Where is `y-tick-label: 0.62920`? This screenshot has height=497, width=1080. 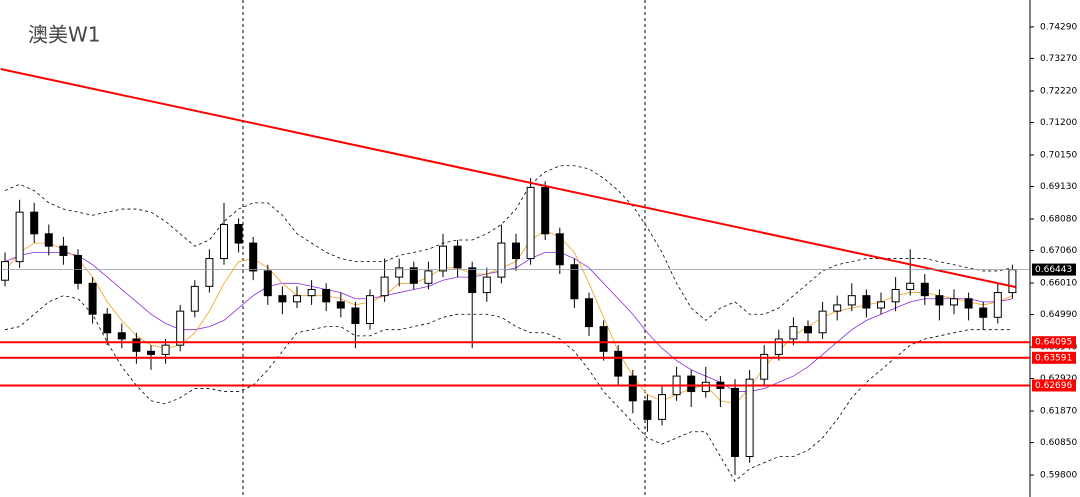 y-tick-label: 0.62920 is located at coordinates (1058, 379).